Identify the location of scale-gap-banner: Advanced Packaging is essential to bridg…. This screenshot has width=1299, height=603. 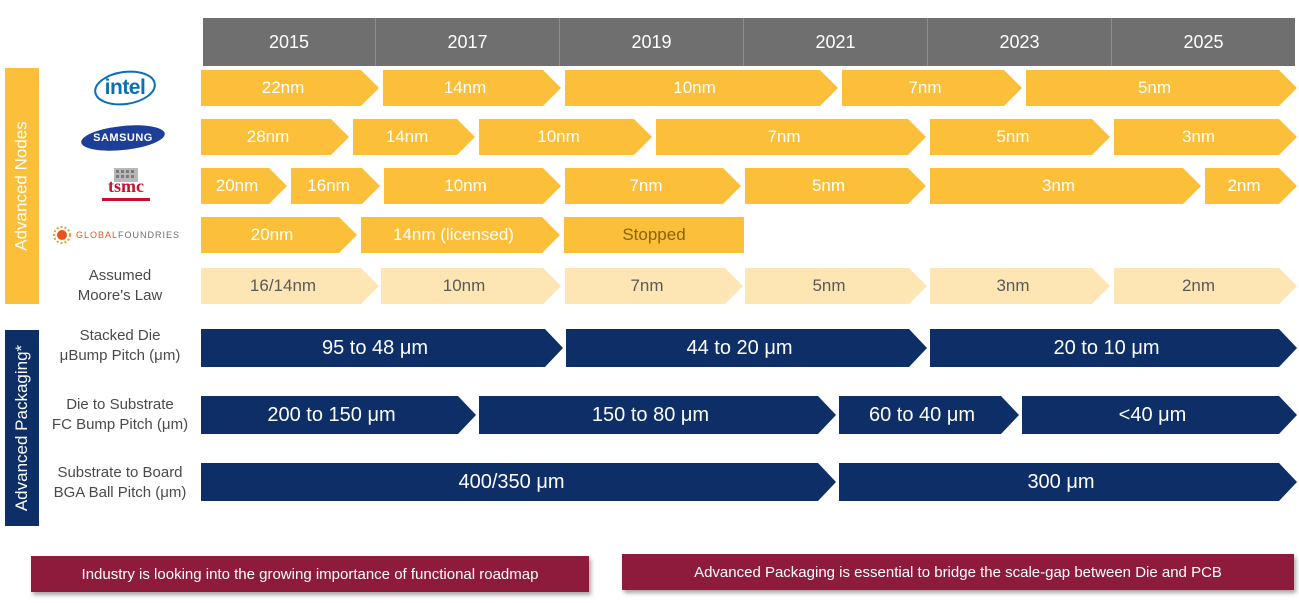
(958, 572).